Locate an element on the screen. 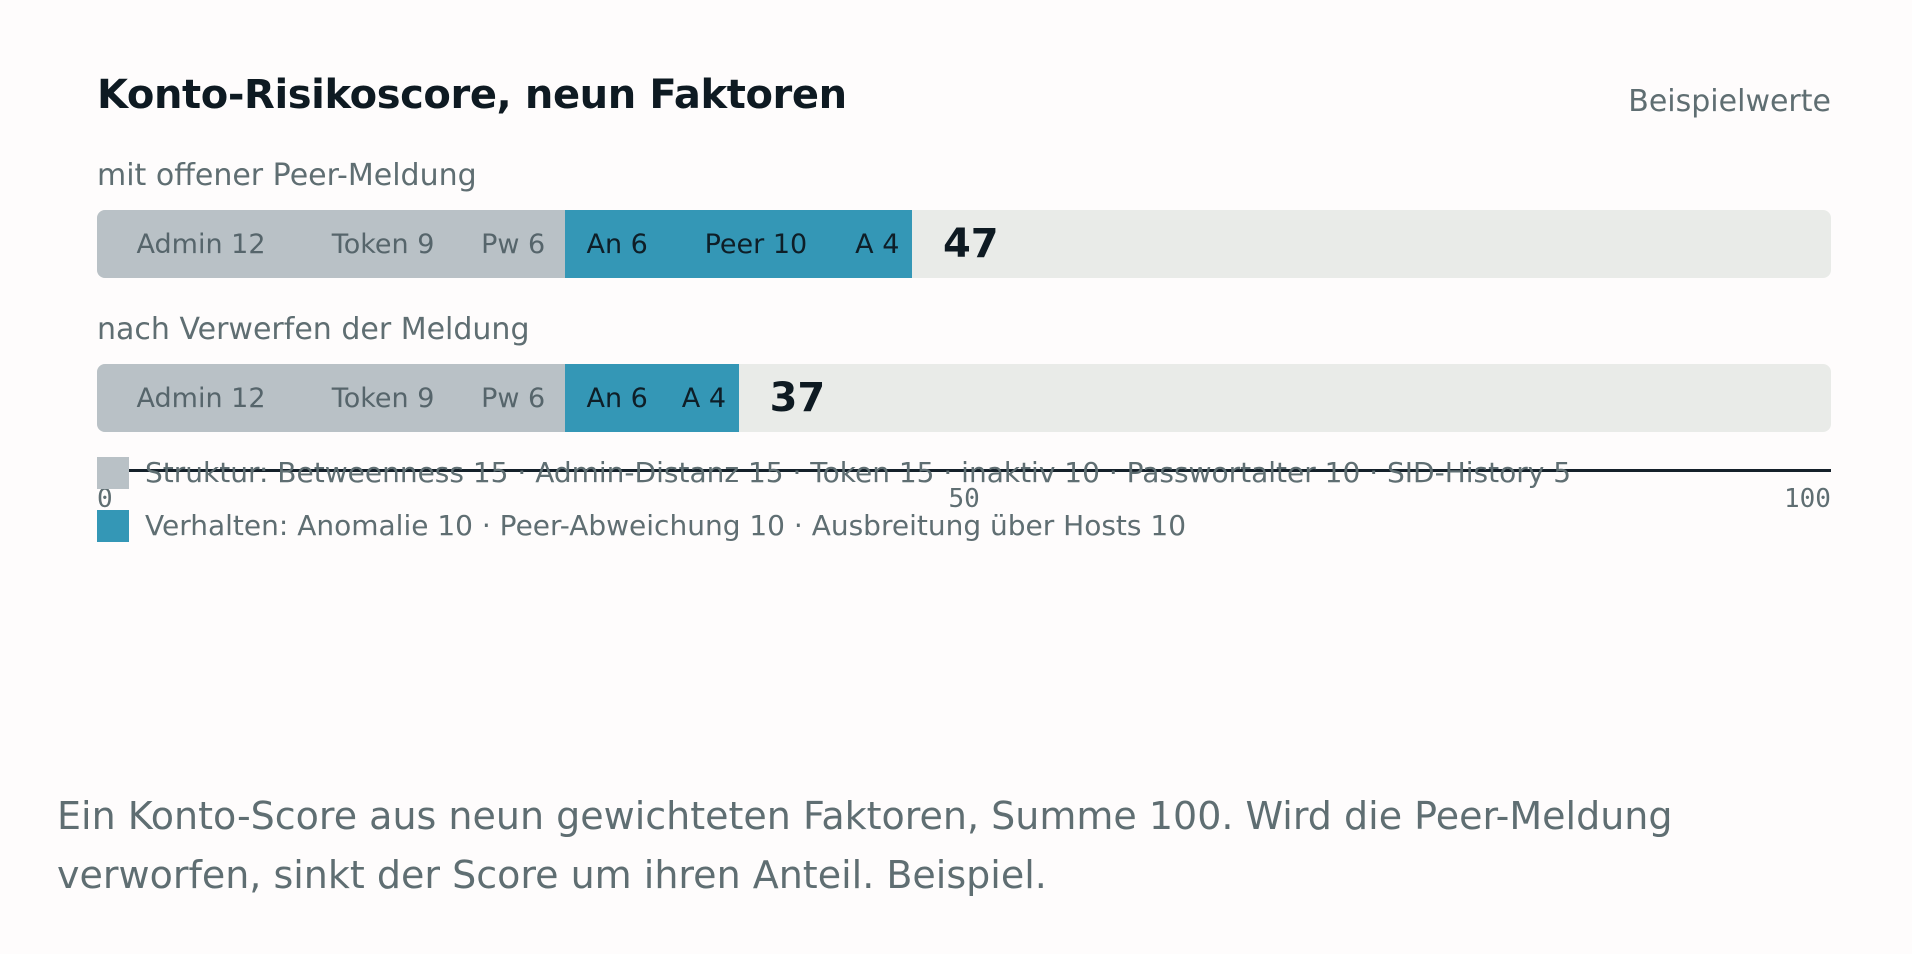 This screenshot has height=954, width=1912. bar-total-label: 37 is located at coordinates (797, 398).